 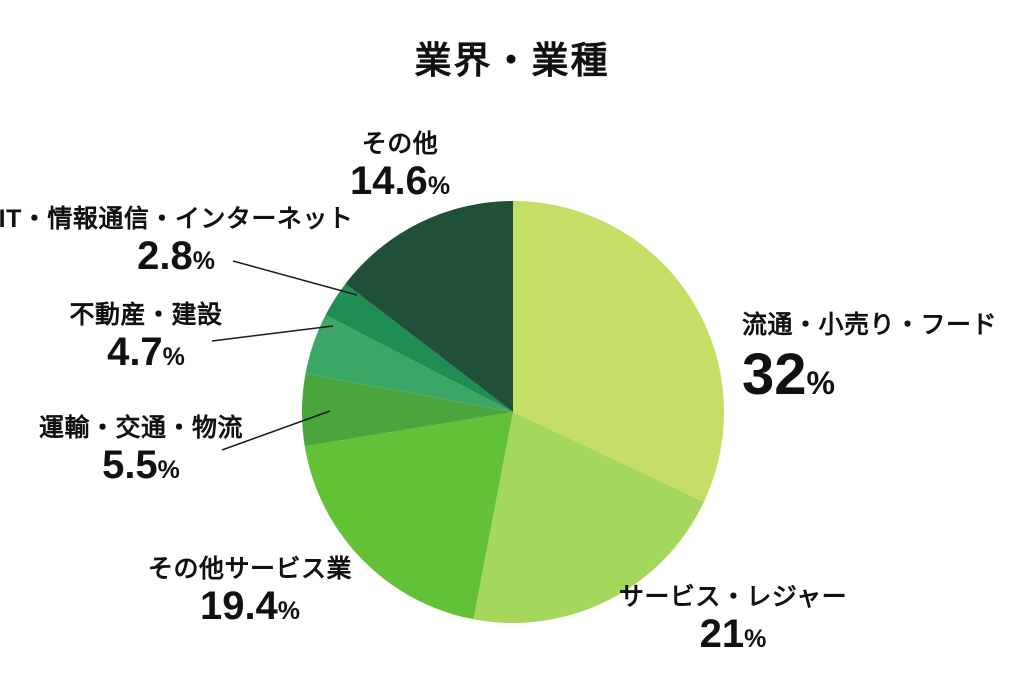 I want to click on slice-value: 19.4%, so click(x=250, y=605).